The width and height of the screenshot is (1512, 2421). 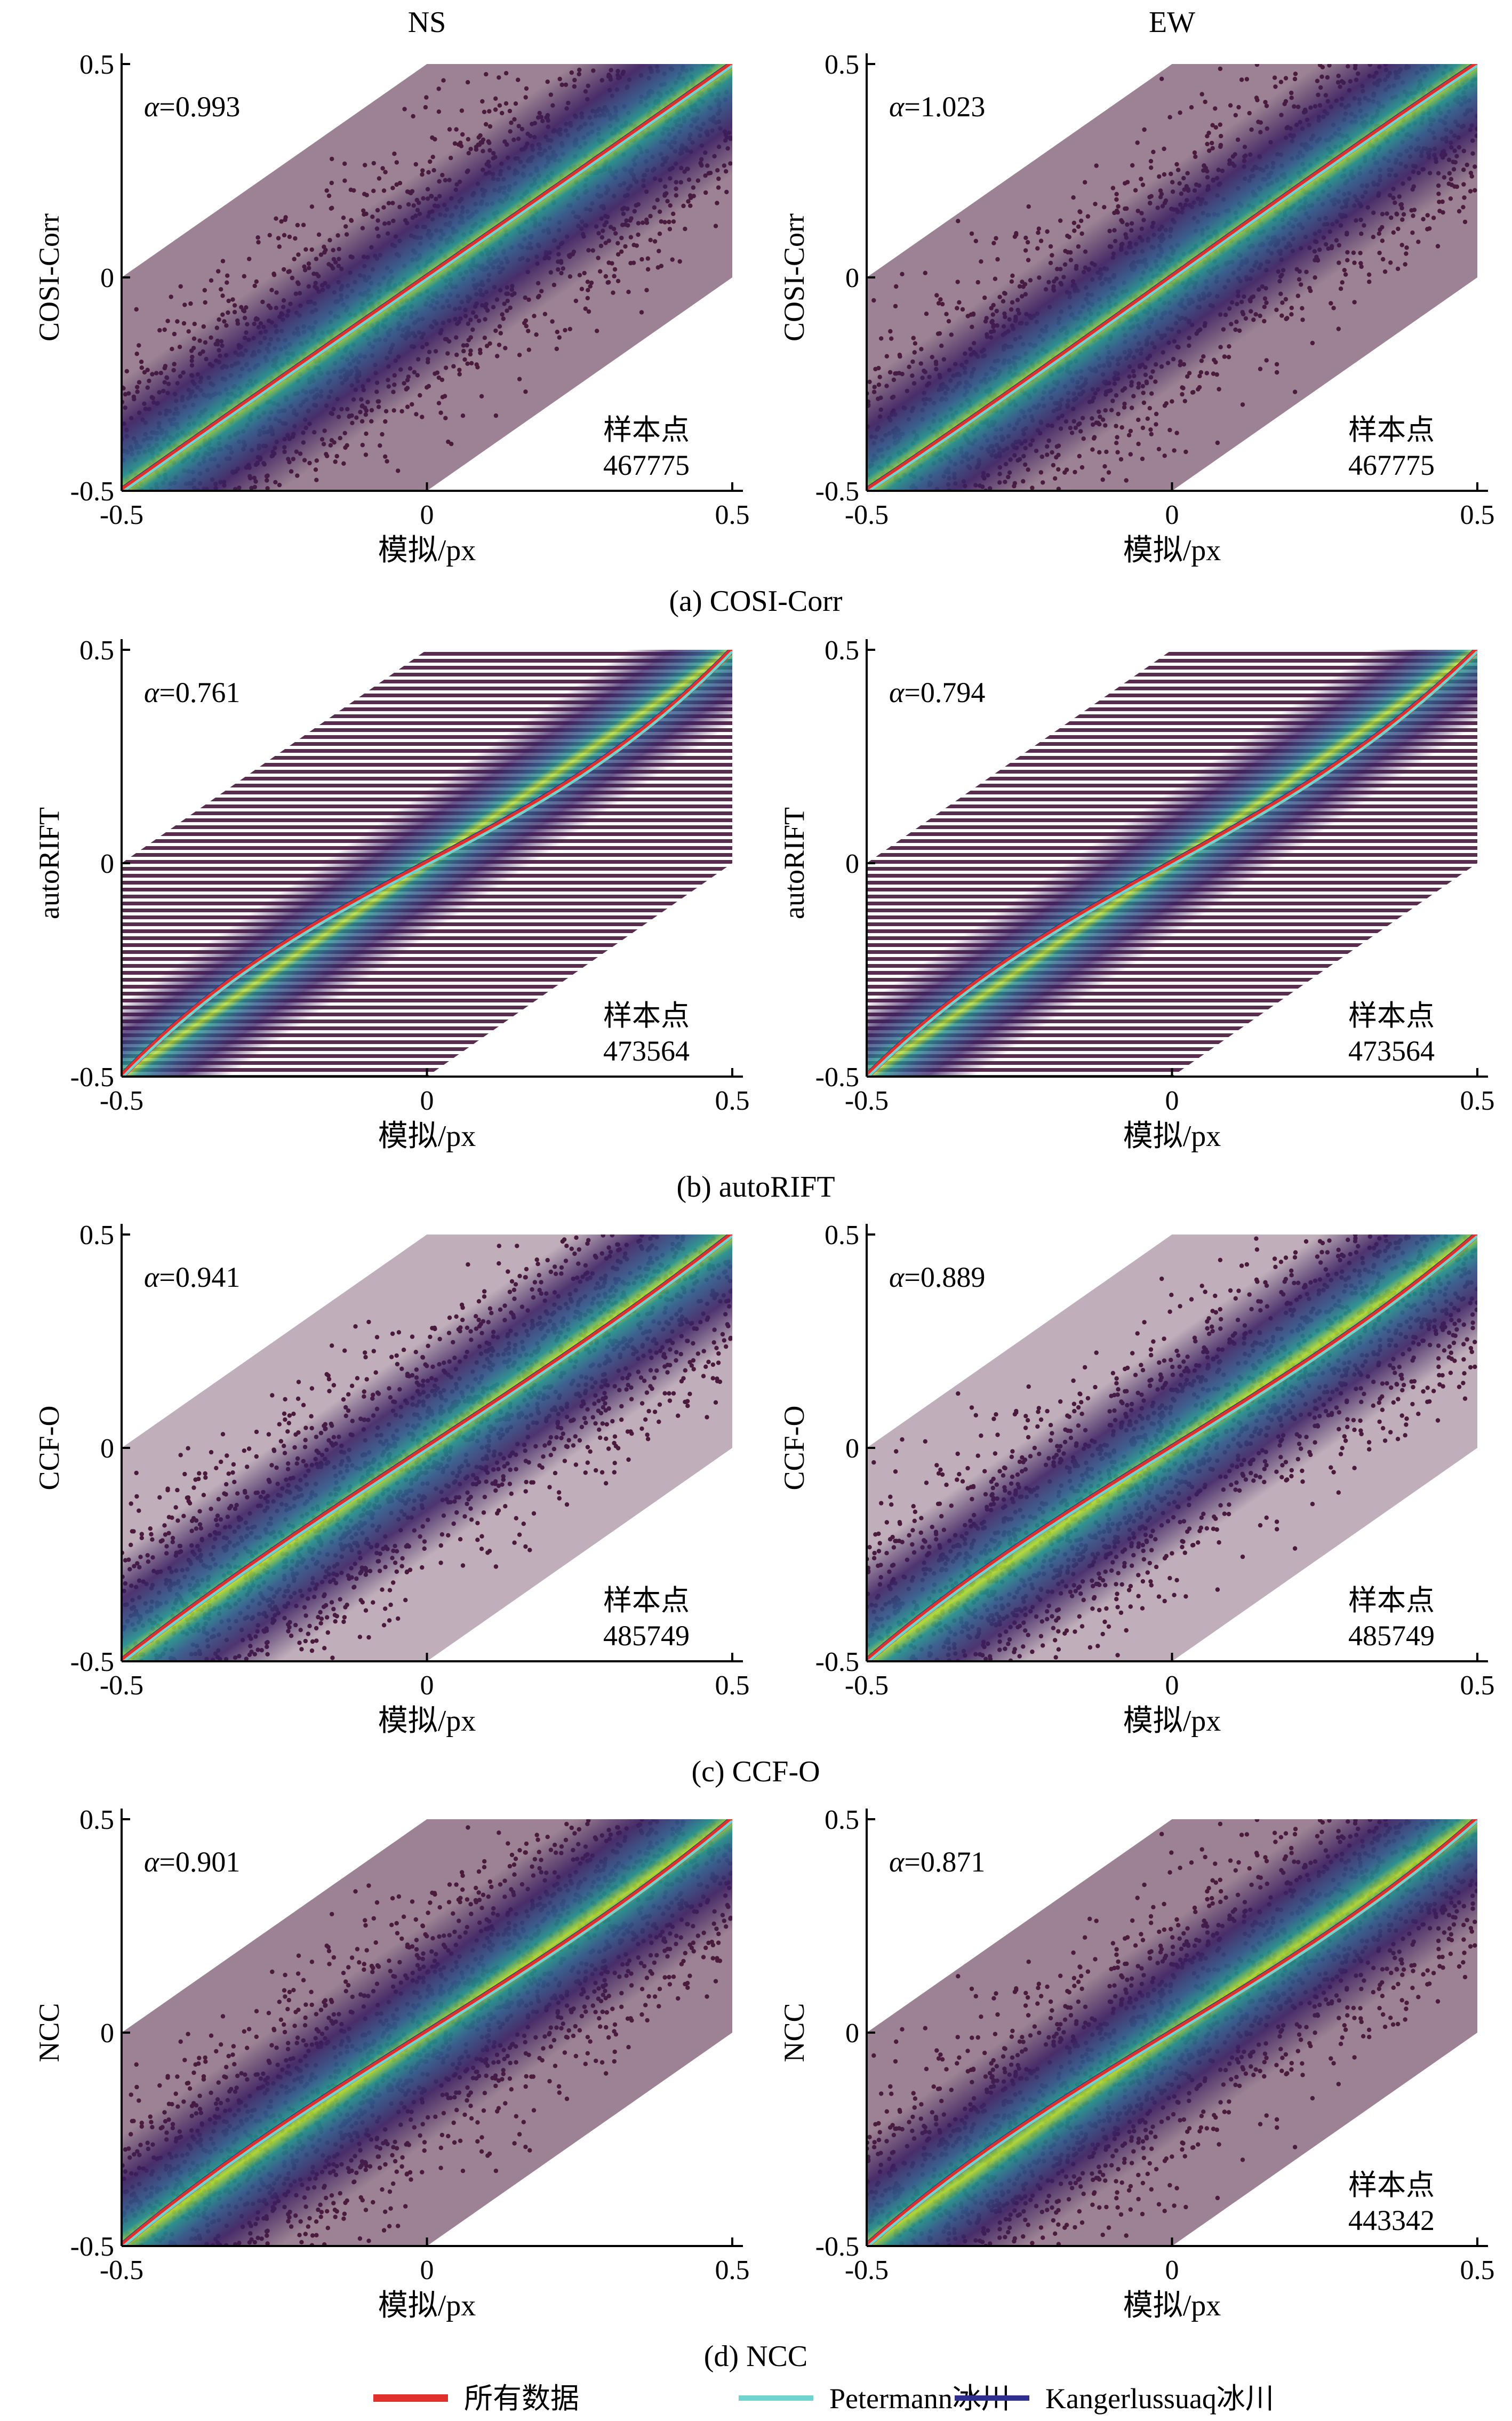 What do you see at coordinates (192, 107) in the screenshot?
I see `alpha-annotation: α=0.993` at bounding box center [192, 107].